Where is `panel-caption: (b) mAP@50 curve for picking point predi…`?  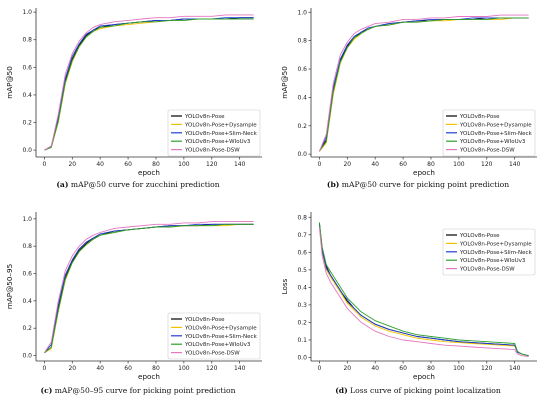 panel-caption: (b) mAP@50 curve for picking point predi… is located at coordinates (418, 184).